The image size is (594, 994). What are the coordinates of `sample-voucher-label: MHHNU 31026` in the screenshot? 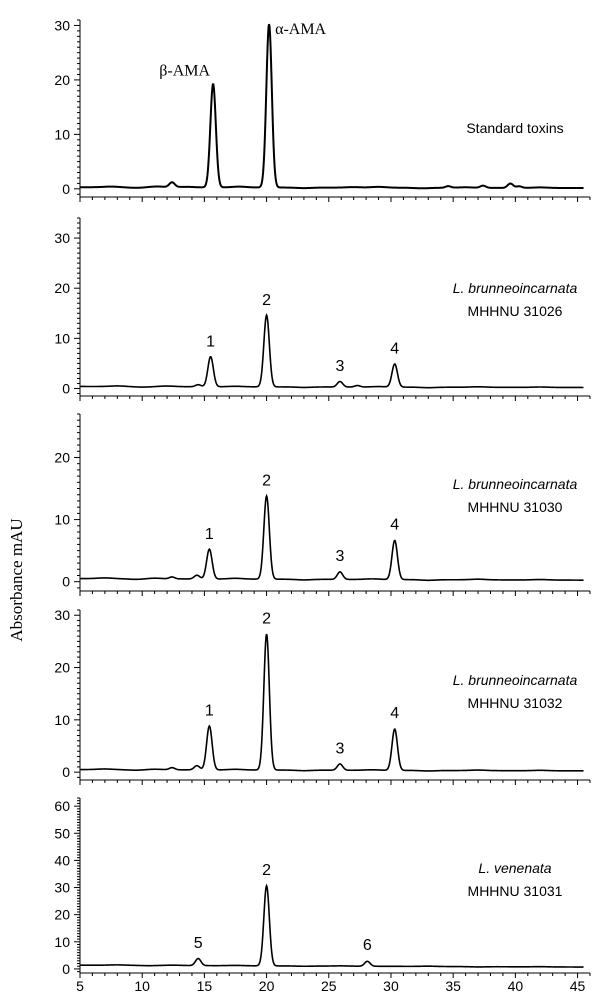 It's located at (515, 311).